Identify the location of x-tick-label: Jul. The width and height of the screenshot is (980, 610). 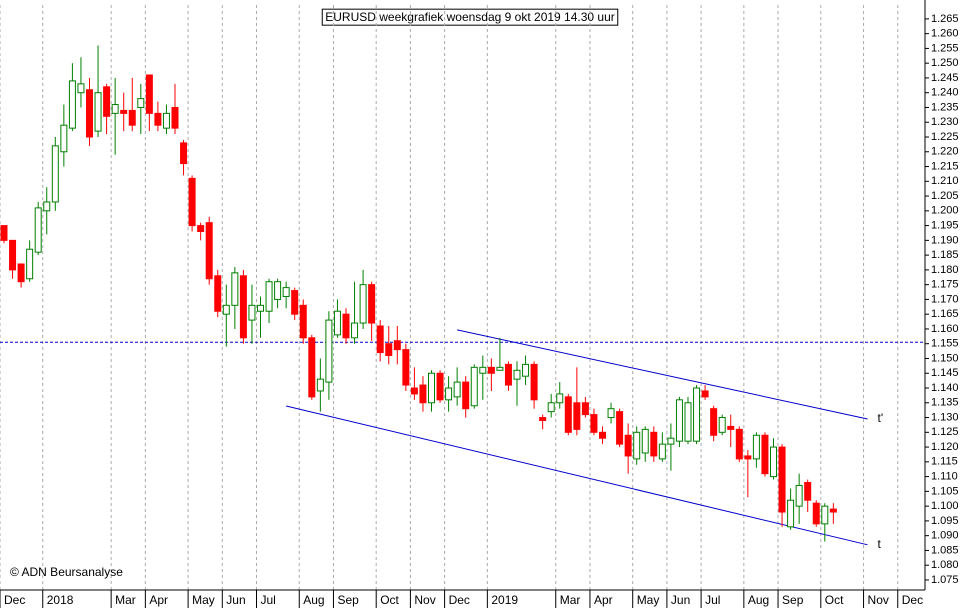
(268, 600).